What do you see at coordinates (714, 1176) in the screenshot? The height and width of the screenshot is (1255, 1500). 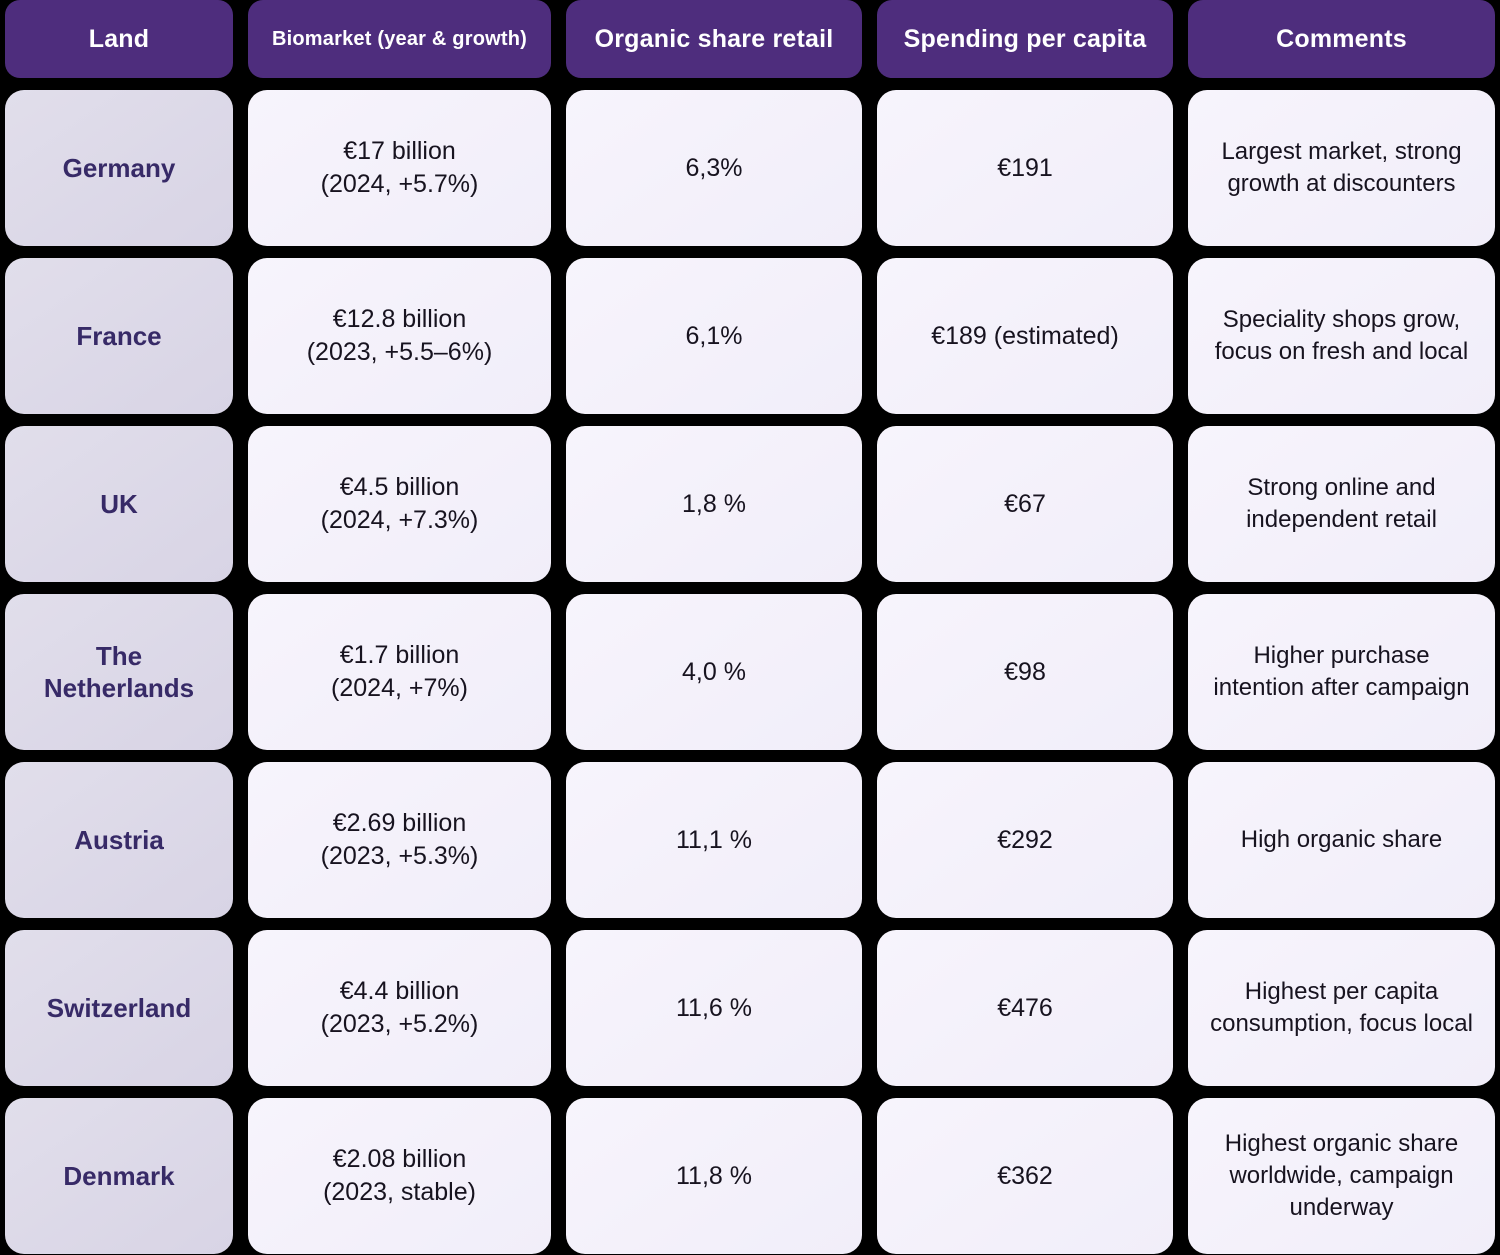 I see `organic-share-cell: 11,8 %` at bounding box center [714, 1176].